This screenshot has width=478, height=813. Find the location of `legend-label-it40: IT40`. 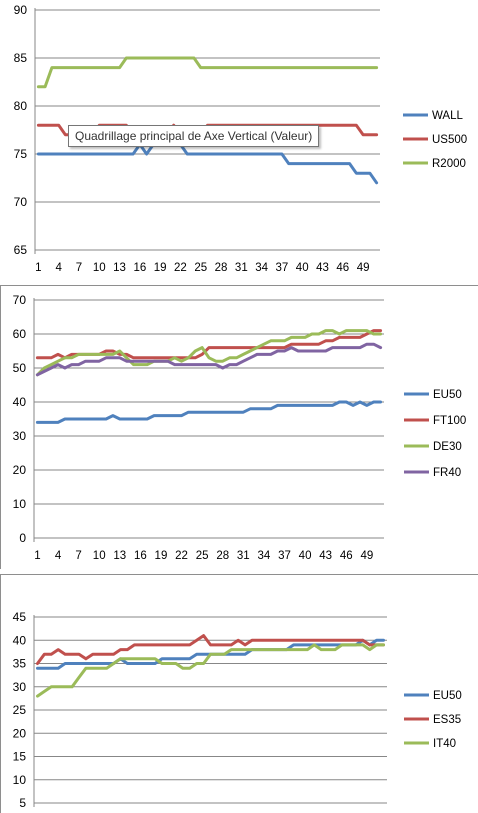

legend-label-it40: IT40 is located at coordinates (444, 744).